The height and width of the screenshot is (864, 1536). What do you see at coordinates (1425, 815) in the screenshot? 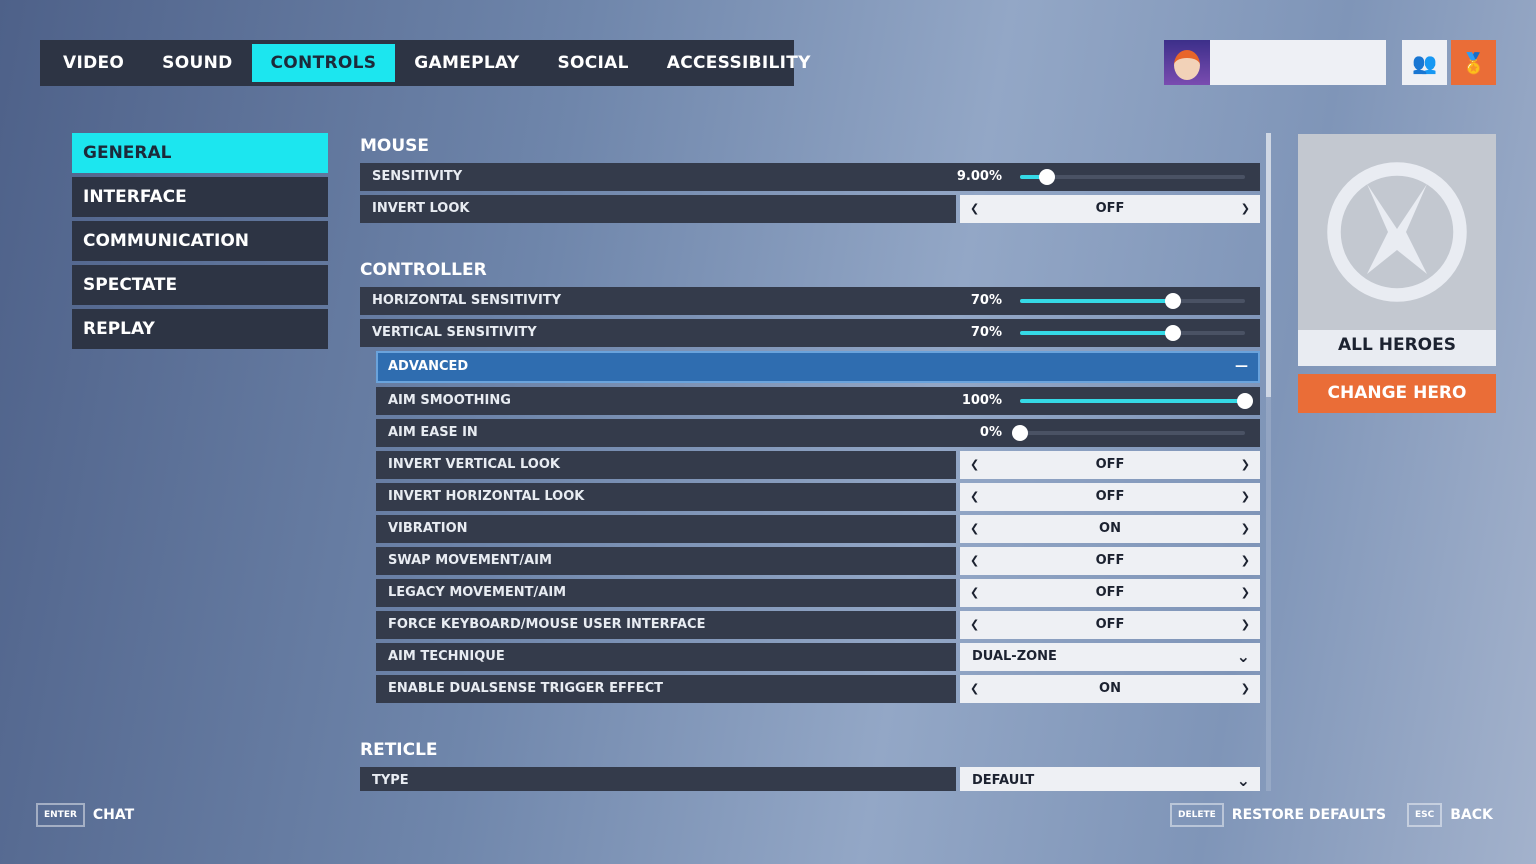
I see `esc-key: ESC` at bounding box center [1425, 815].